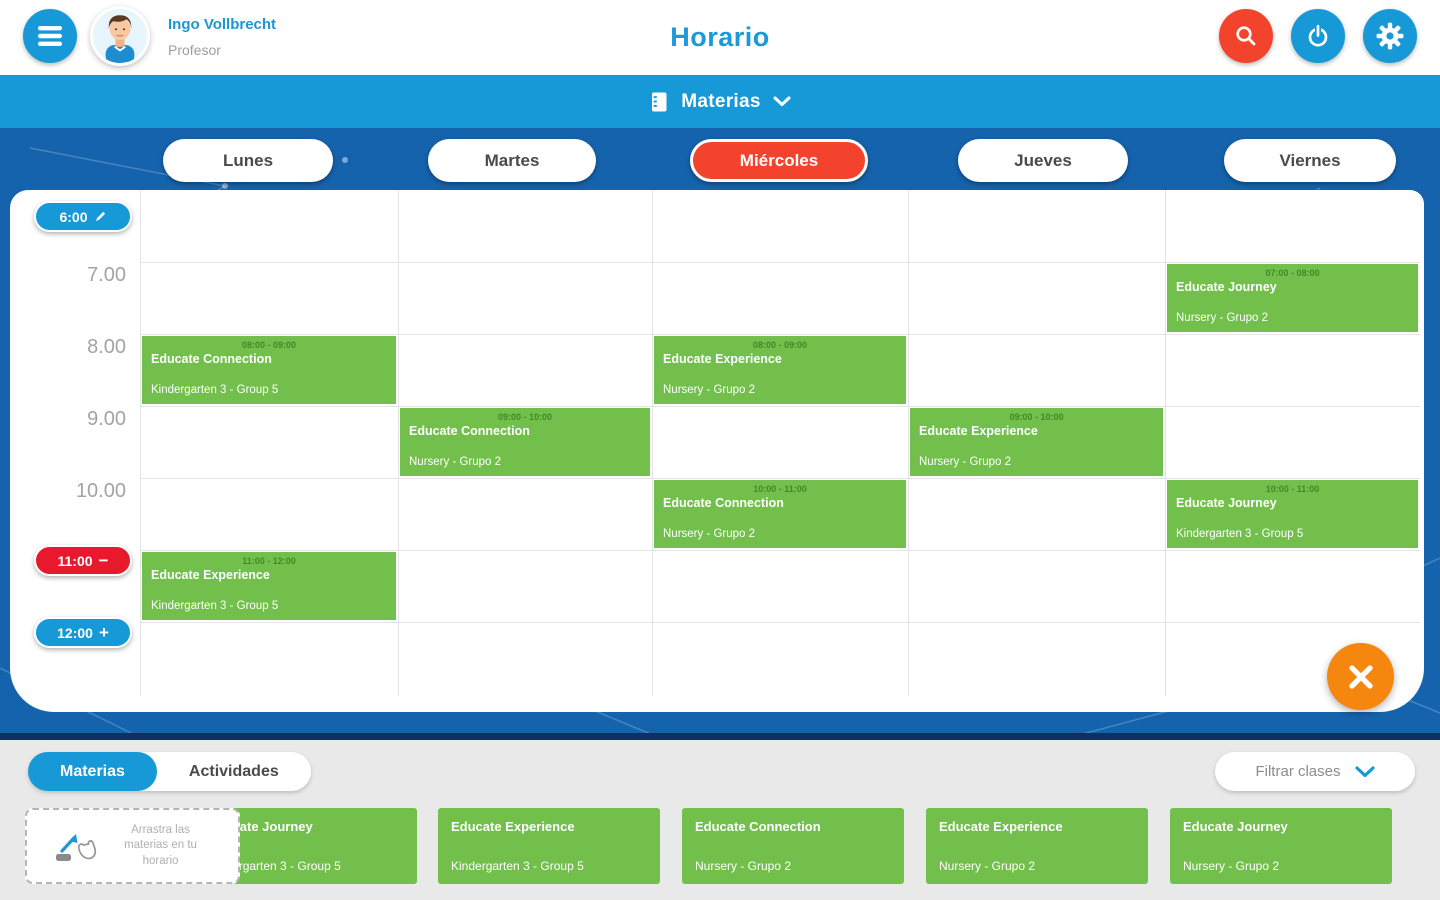 Image resolution: width=1440 pixels, height=900 pixels. I want to click on card-title: Educate Journey, so click(1235, 826).